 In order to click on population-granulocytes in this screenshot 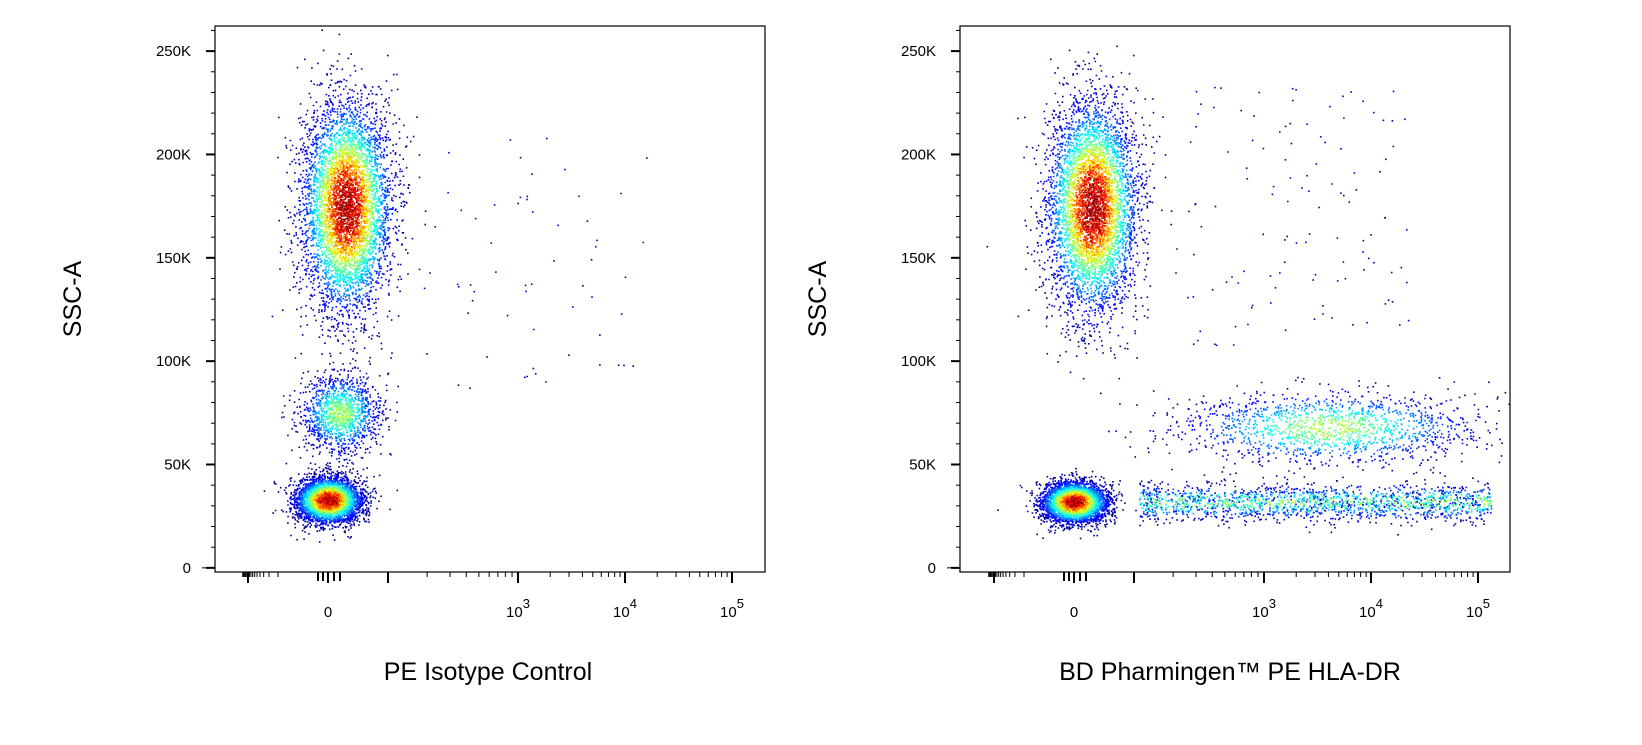, I will do `click(351, 230)`.